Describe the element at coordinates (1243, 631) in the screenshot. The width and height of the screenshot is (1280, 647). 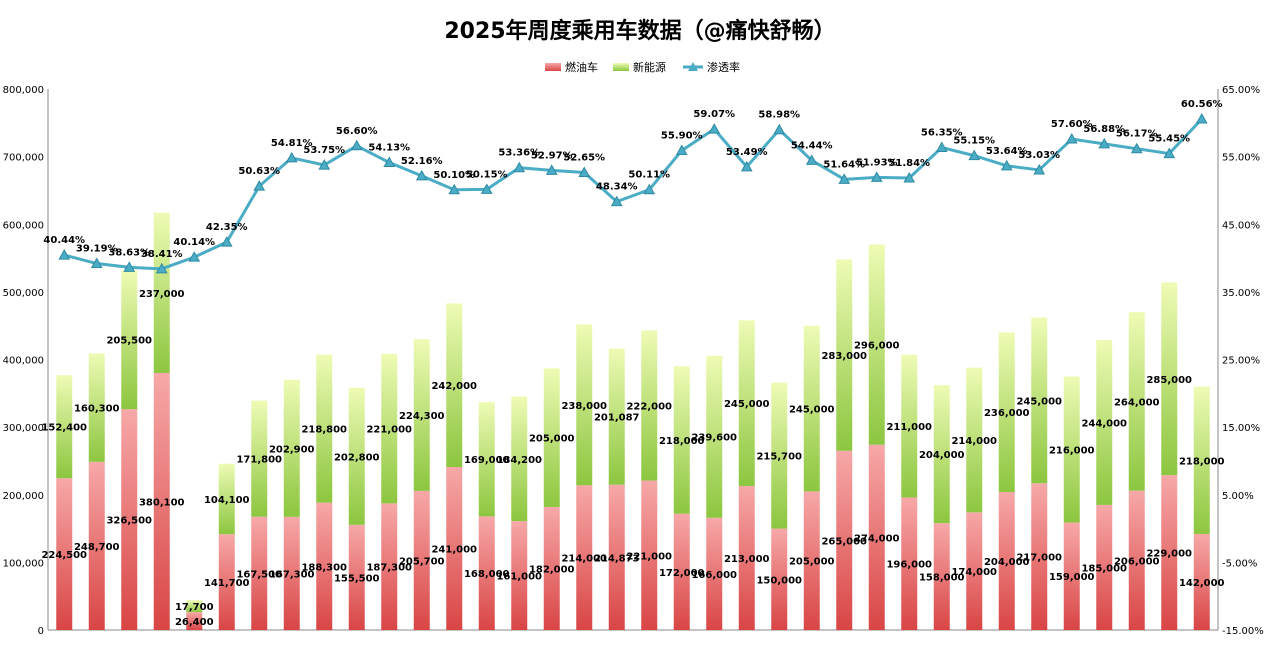
I see `right-tick-label: -15.00%` at that location.